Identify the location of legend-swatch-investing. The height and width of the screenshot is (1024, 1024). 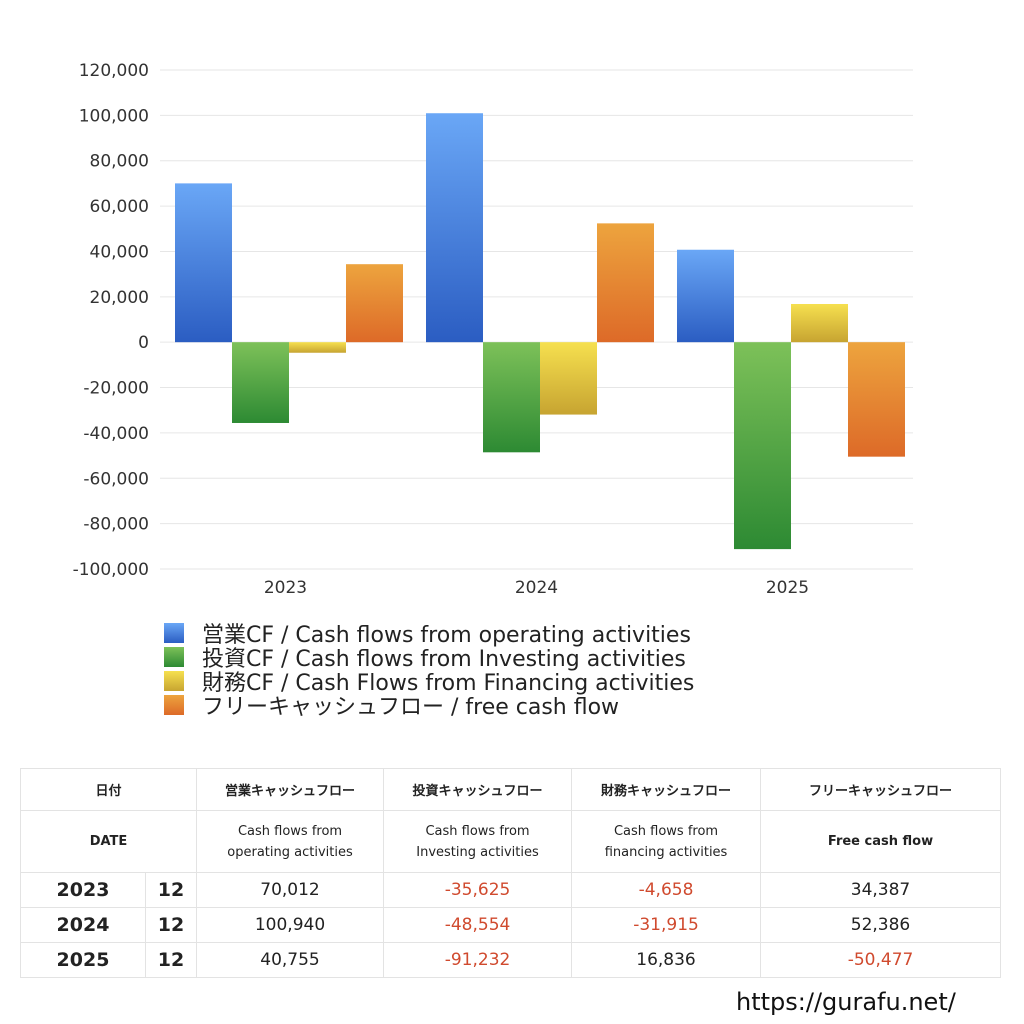
(174, 657).